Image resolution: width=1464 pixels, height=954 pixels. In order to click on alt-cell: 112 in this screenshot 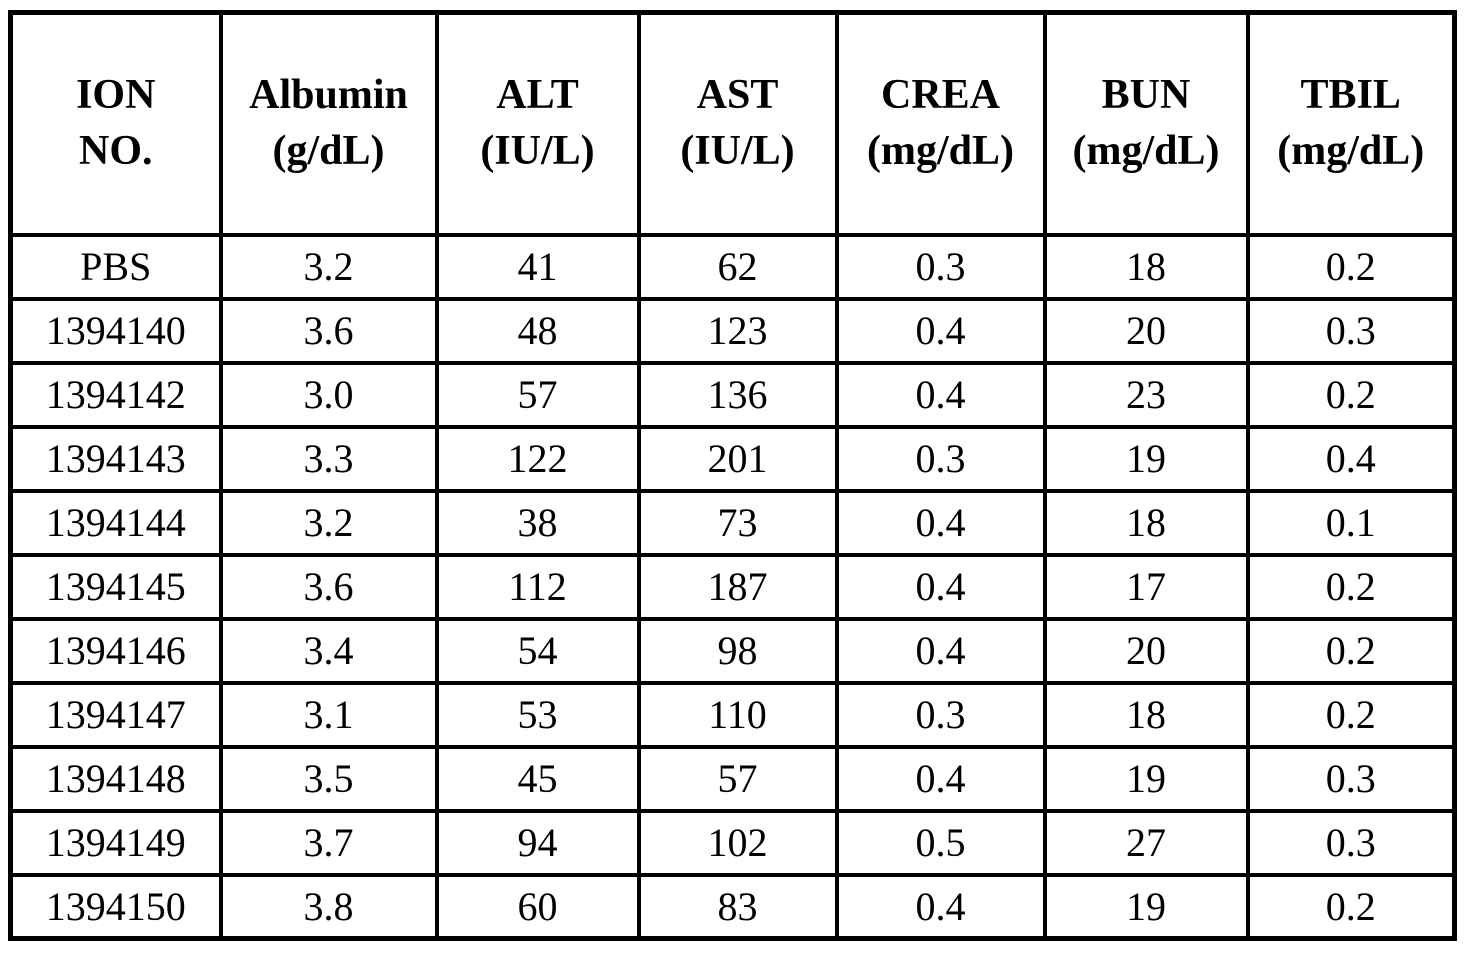, I will do `click(537, 586)`.